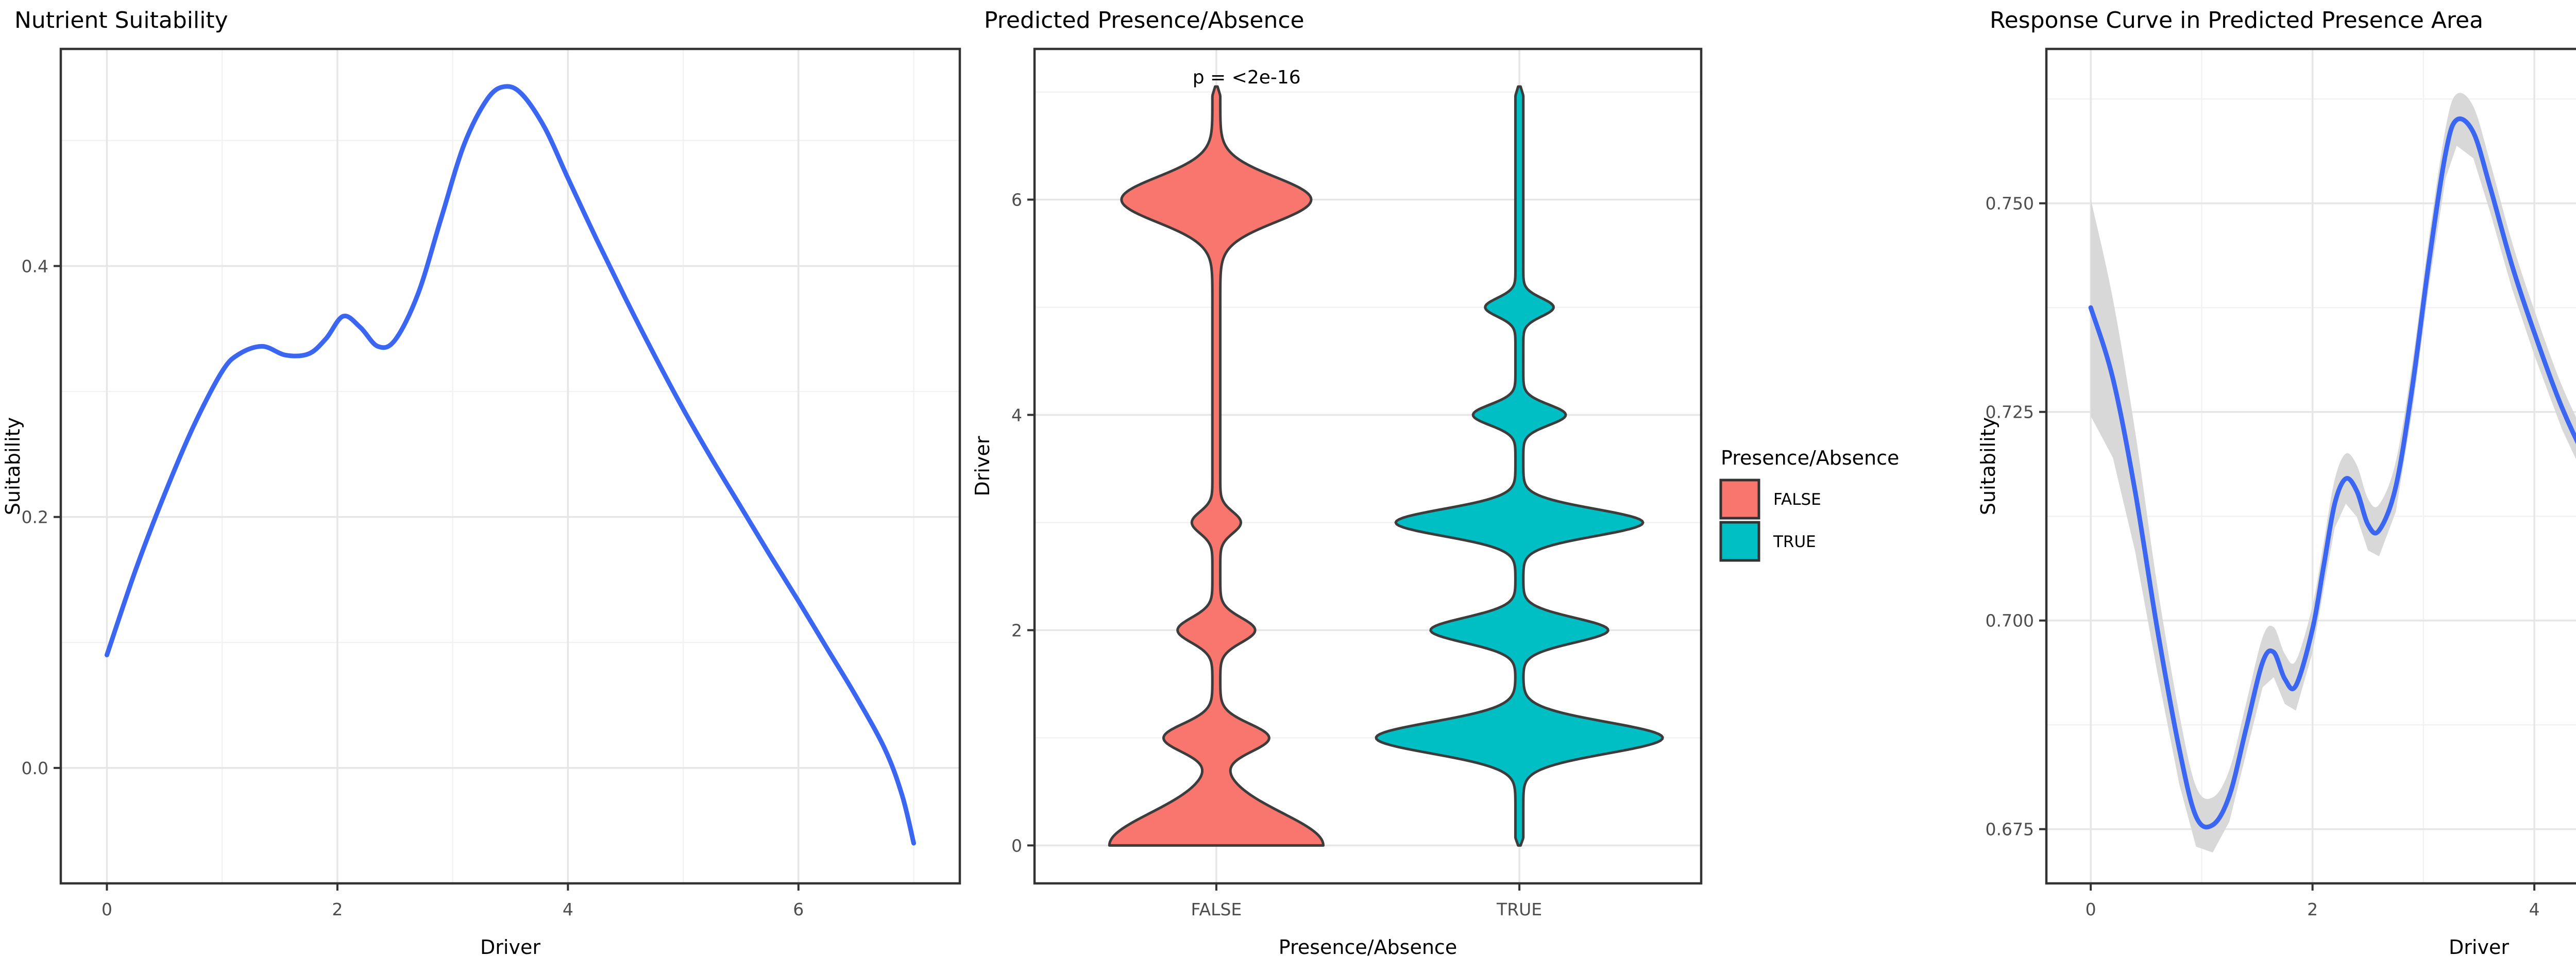 The image size is (2576, 973). Describe the element at coordinates (1810, 458) in the screenshot. I see `legend-title: Presence/Absence` at that location.